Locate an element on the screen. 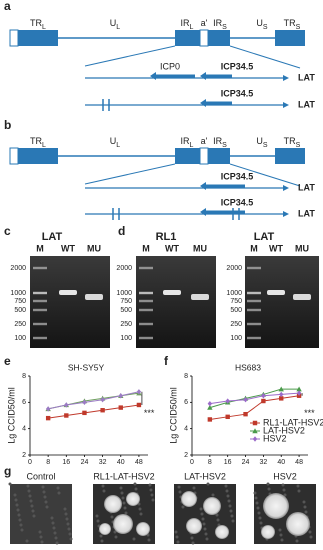 This screenshot has width=323, height=550. ladder-label: 250 is located at coordinates (236, 324).